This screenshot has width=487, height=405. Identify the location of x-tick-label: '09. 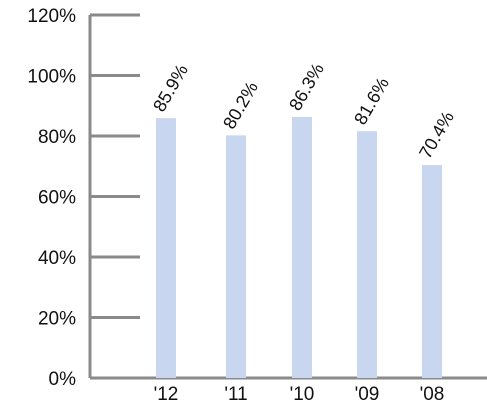
(367, 394).